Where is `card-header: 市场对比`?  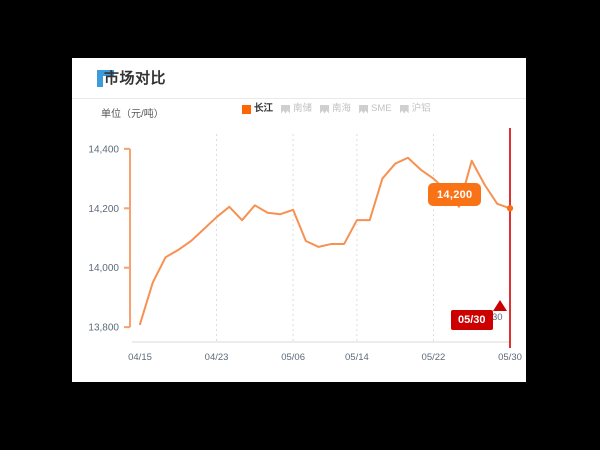
card-header: 市场对比 is located at coordinates (299, 78).